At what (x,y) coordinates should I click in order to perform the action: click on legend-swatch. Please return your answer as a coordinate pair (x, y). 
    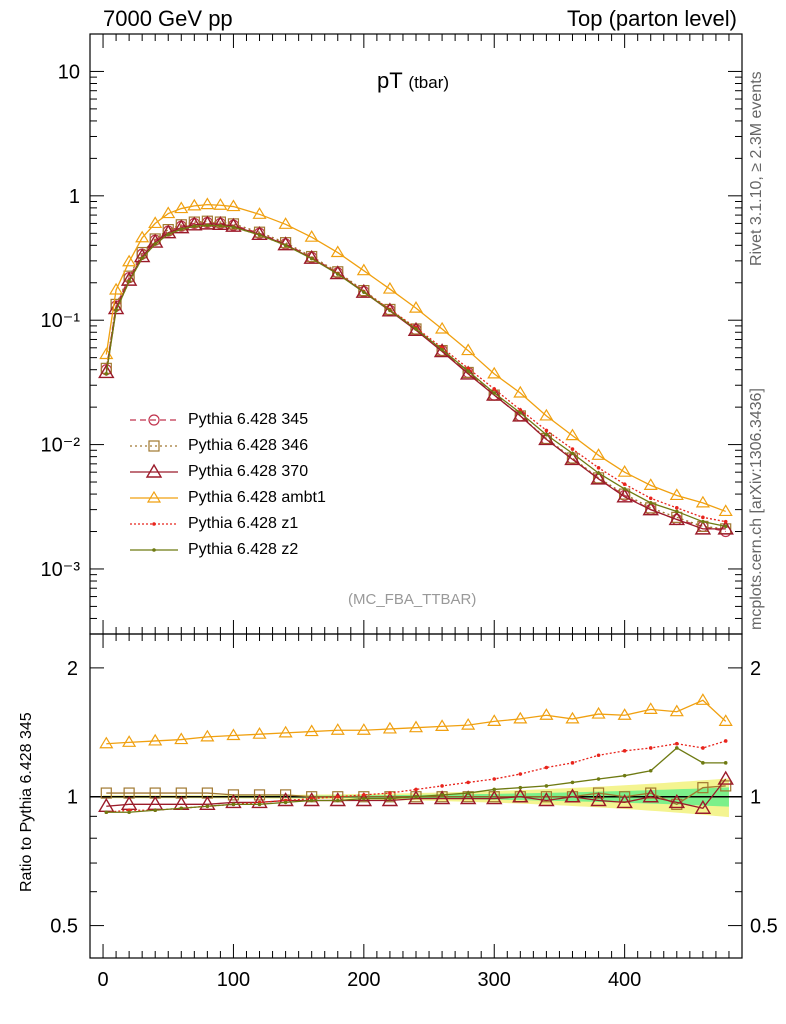
    Looking at the image, I should click on (154, 496).